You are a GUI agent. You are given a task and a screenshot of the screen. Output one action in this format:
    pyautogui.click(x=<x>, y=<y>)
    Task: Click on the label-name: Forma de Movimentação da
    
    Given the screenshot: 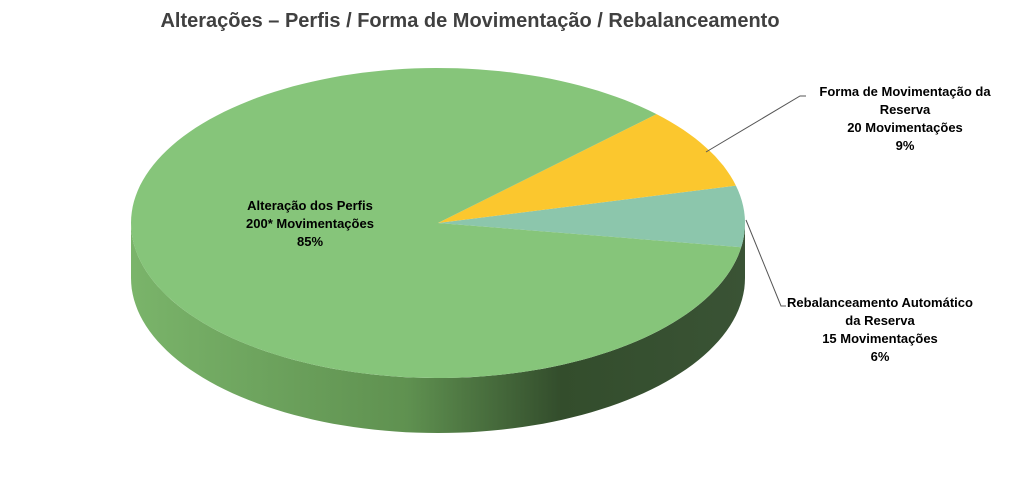 What is the action you would take?
    pyautogui.click(x=905, y=91)
    